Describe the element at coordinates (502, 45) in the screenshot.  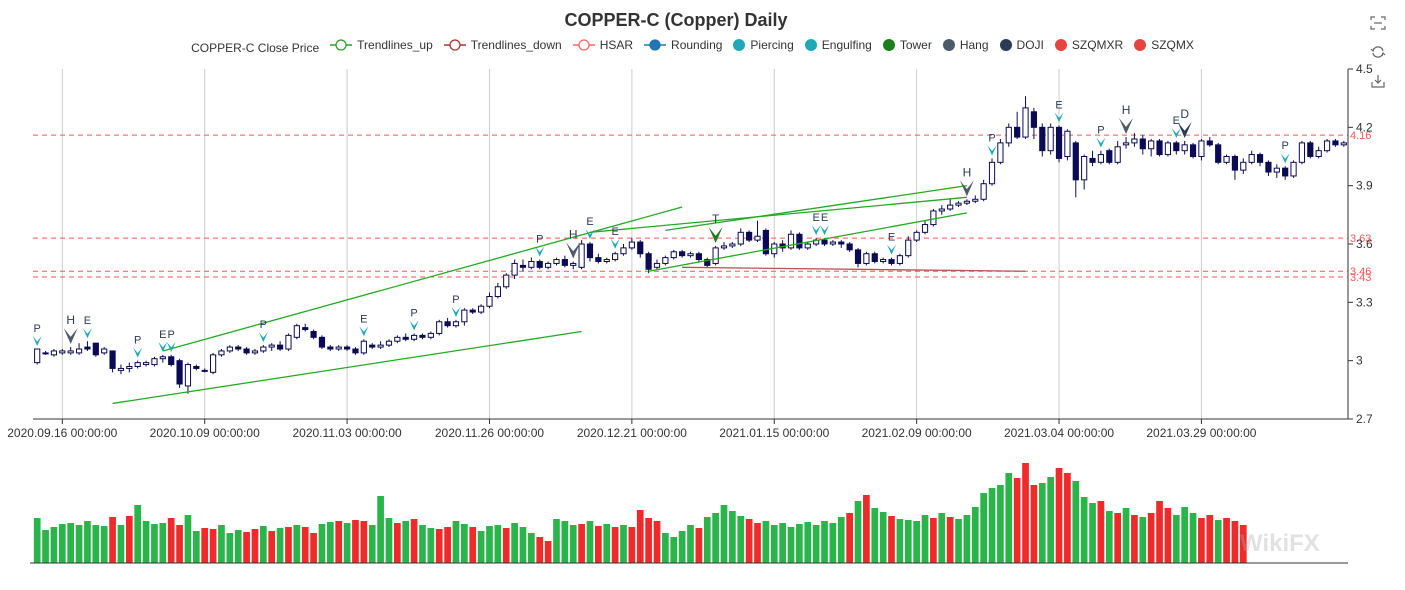
I see `legend-item: Trendlines_down` at that location.